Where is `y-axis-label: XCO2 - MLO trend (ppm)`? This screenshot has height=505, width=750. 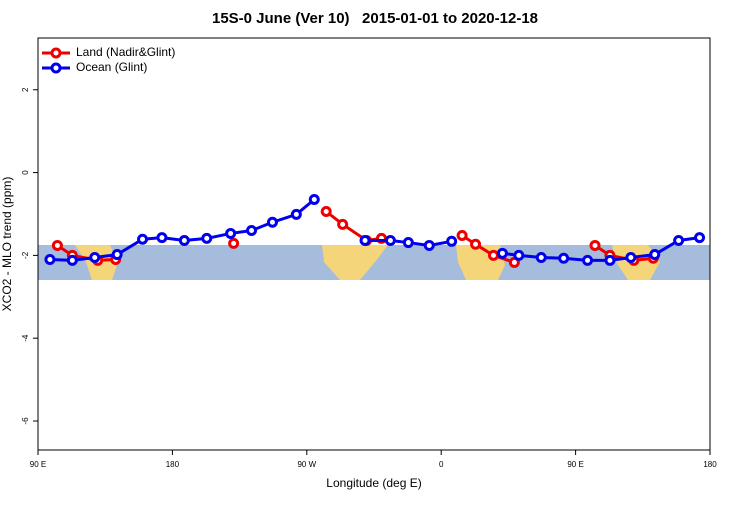
y-axis-label: XCO2 - MLO trend (ppm) is located at coordinates (7, 244).